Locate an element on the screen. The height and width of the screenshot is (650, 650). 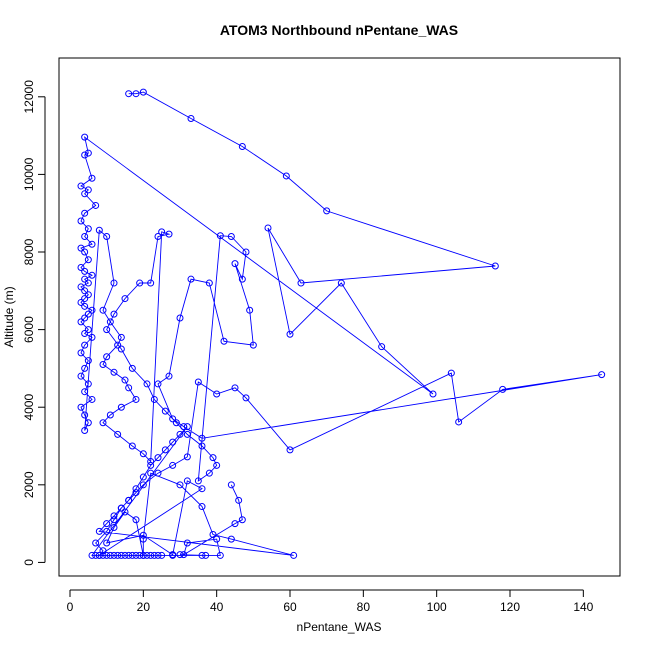
x-tick-label: 0 is located at coordinates (70, 607).